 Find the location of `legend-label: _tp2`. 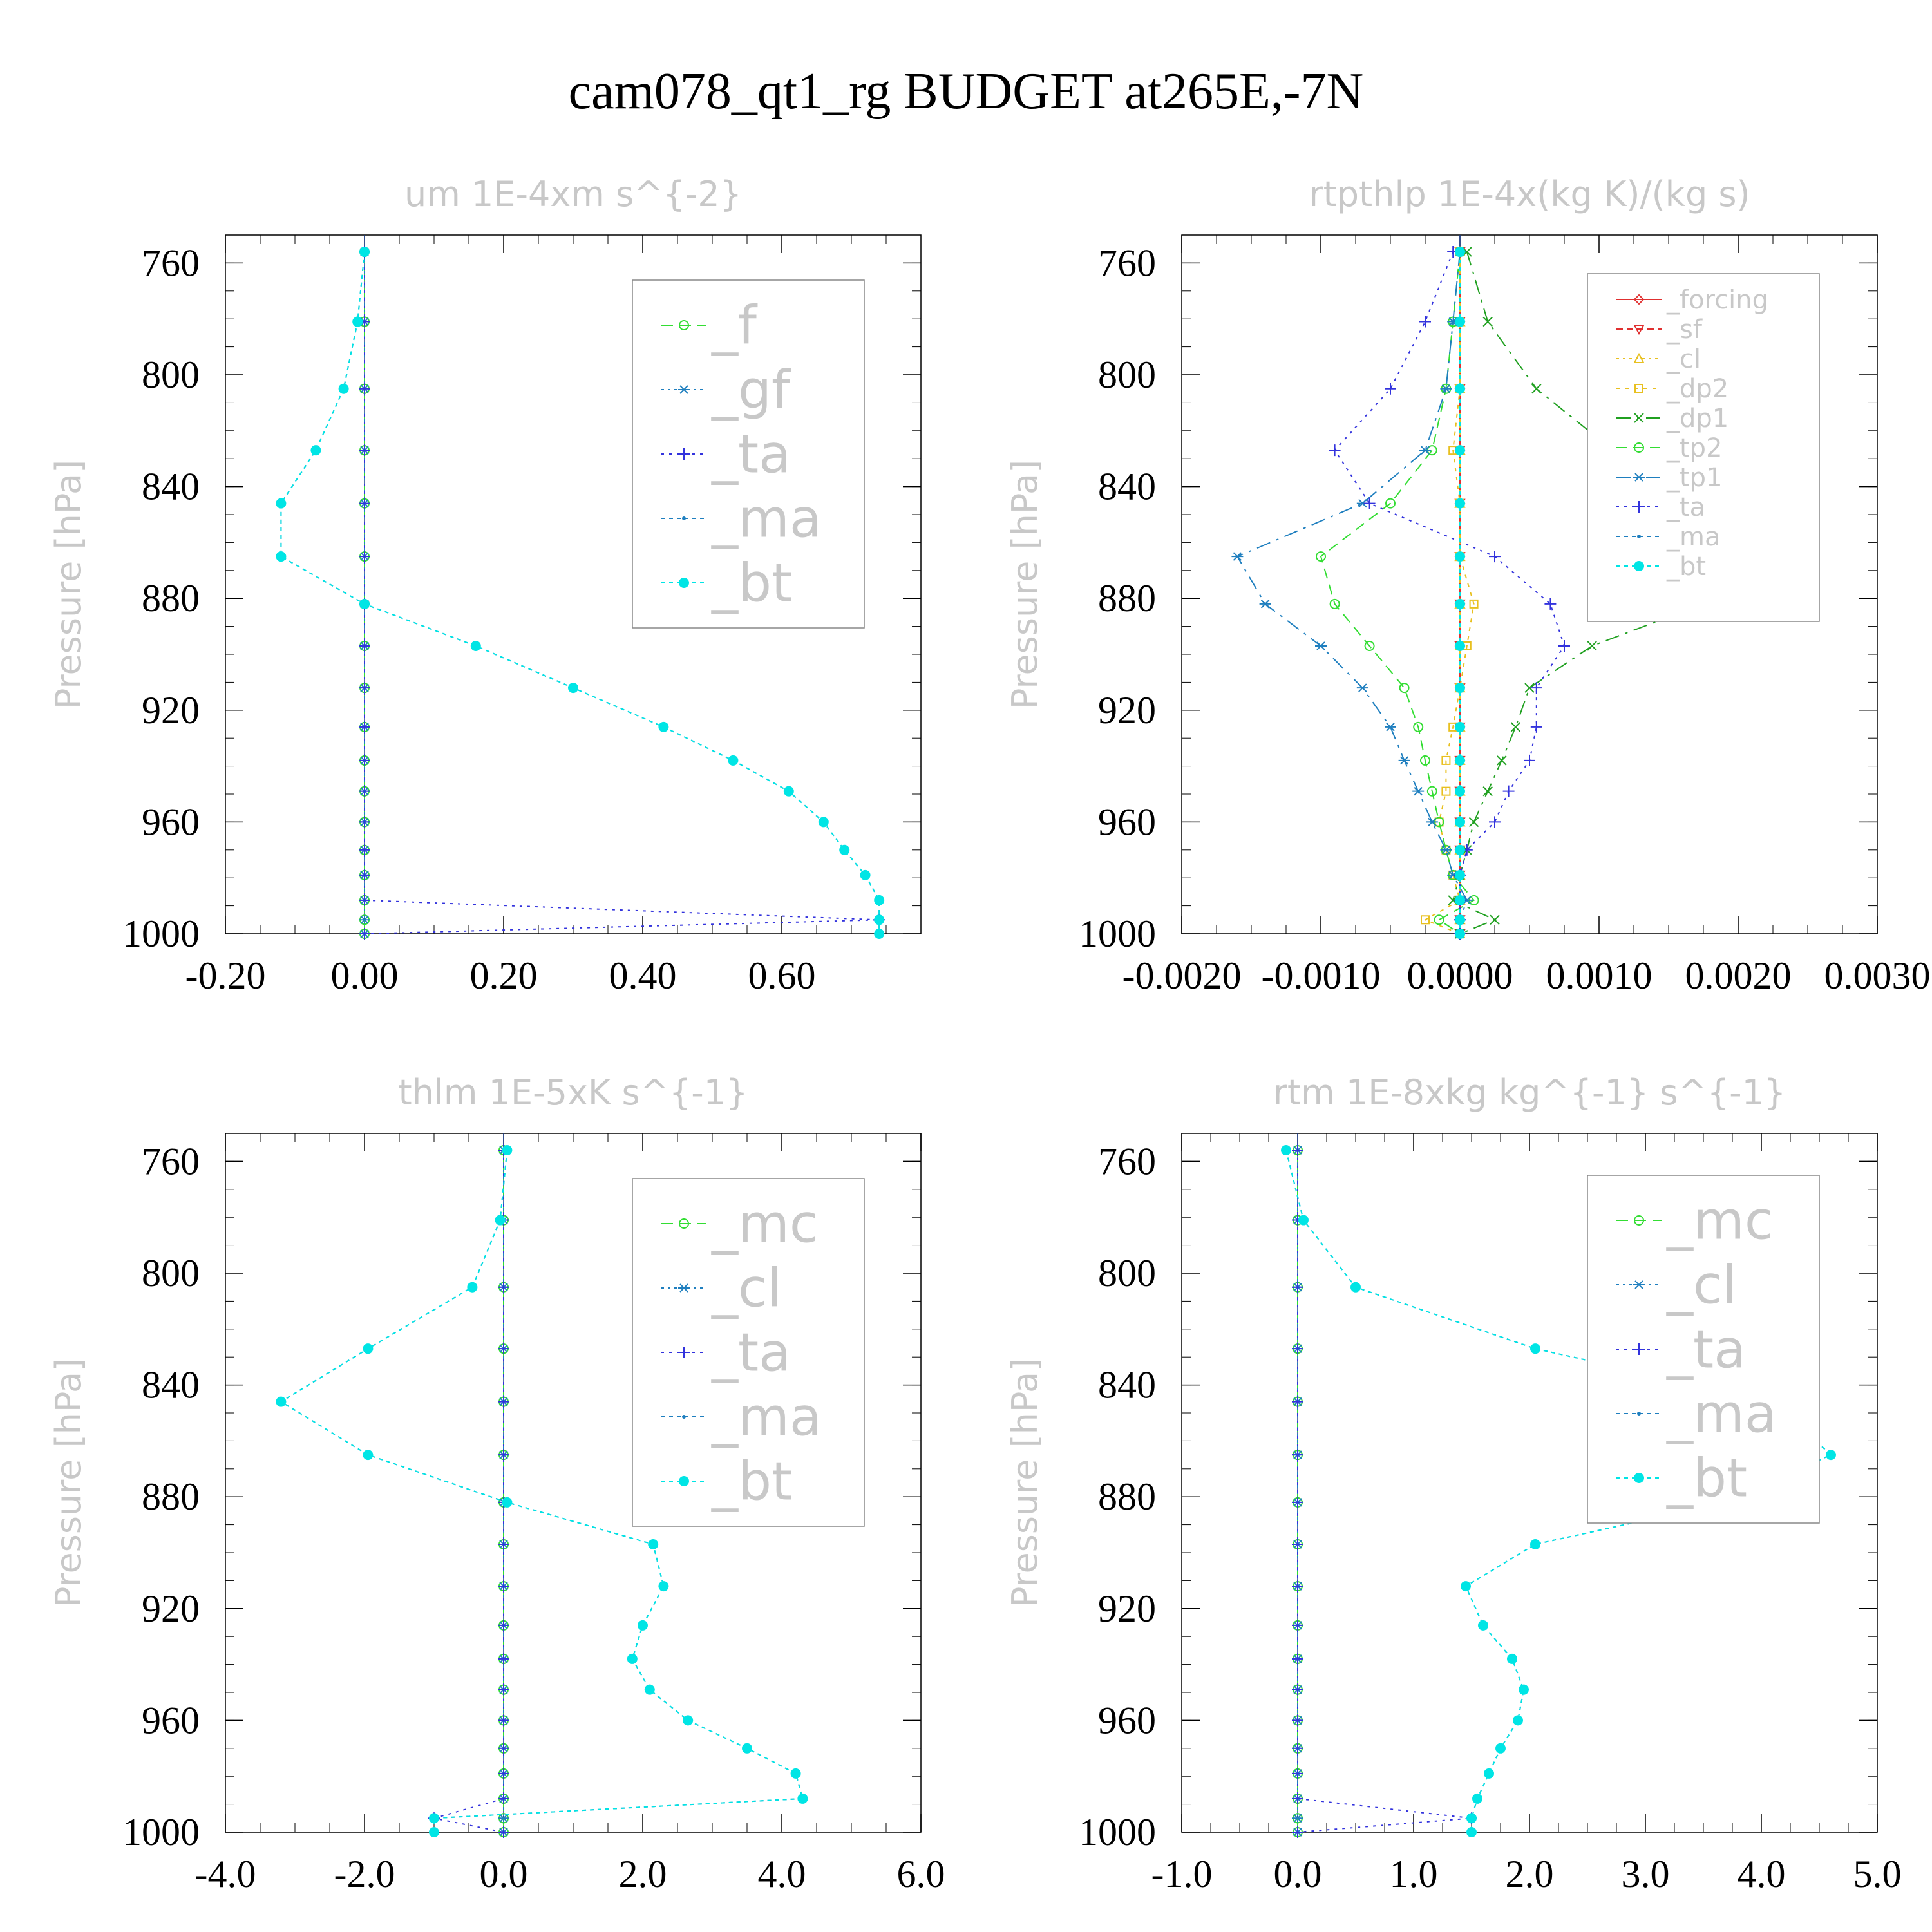

legend-label: _tp2 is located at coordinates (1694, 448).